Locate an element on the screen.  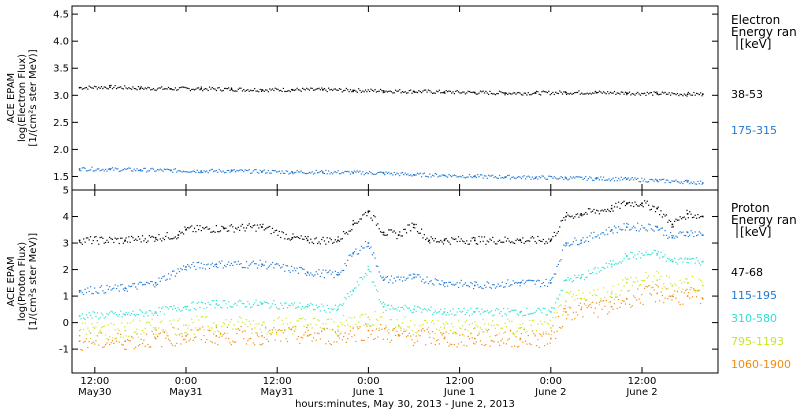
legend-title-line: Energy ran is located at coordinates (764, 32).